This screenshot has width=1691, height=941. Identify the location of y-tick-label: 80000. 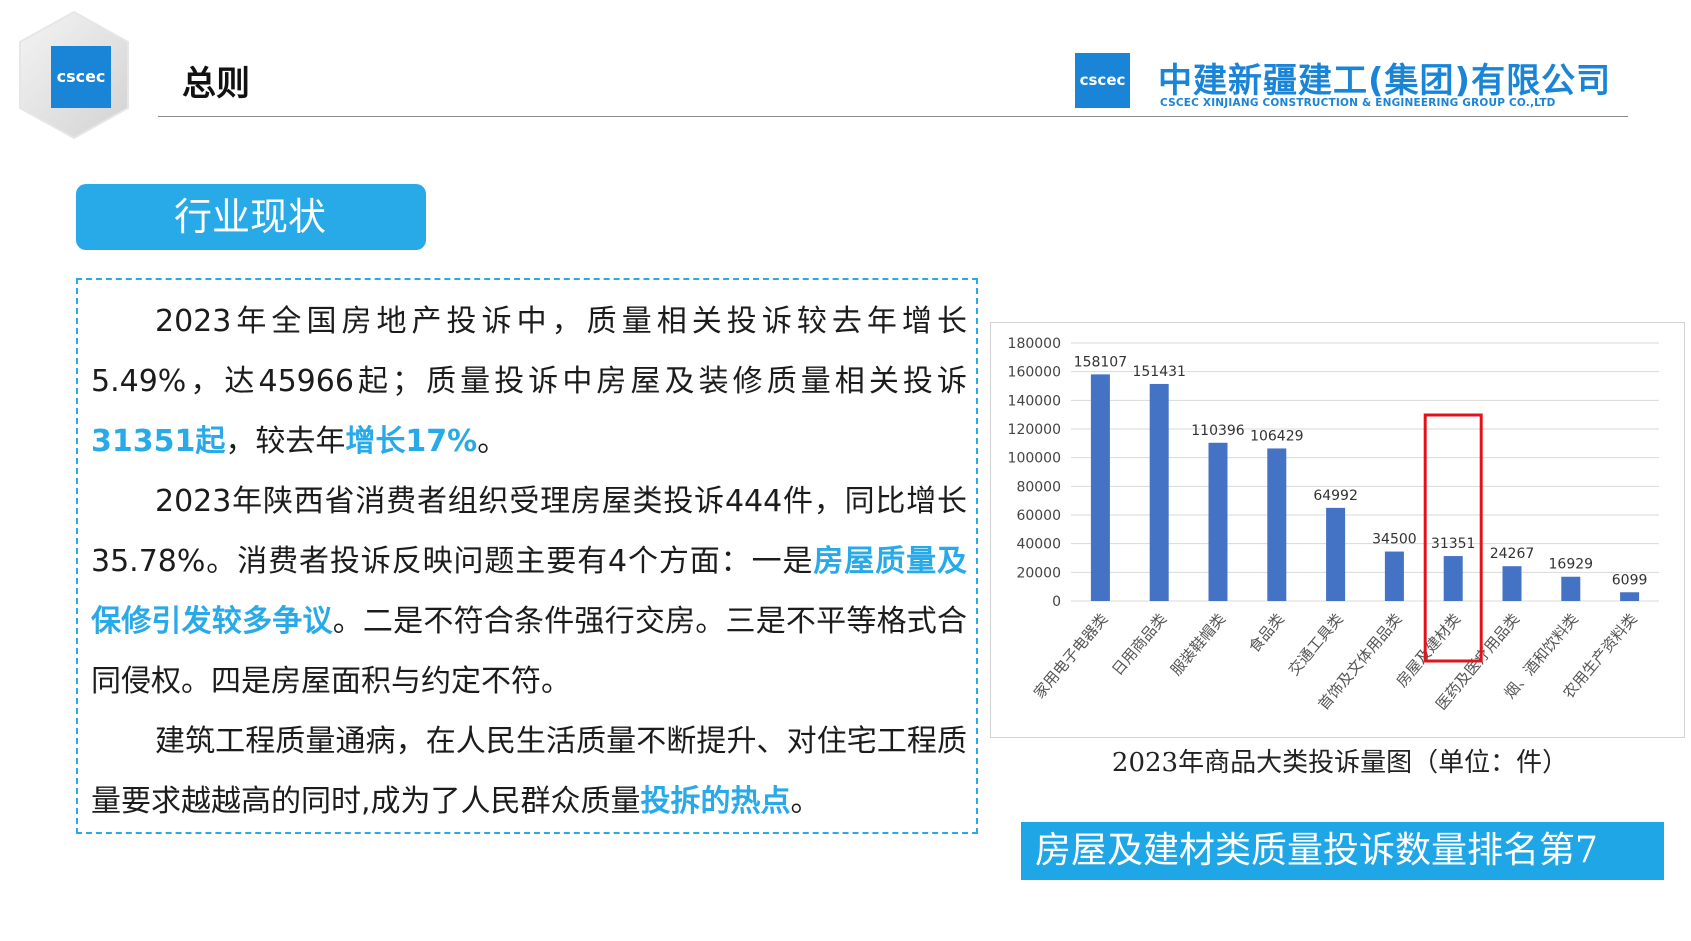
(1038, 487).